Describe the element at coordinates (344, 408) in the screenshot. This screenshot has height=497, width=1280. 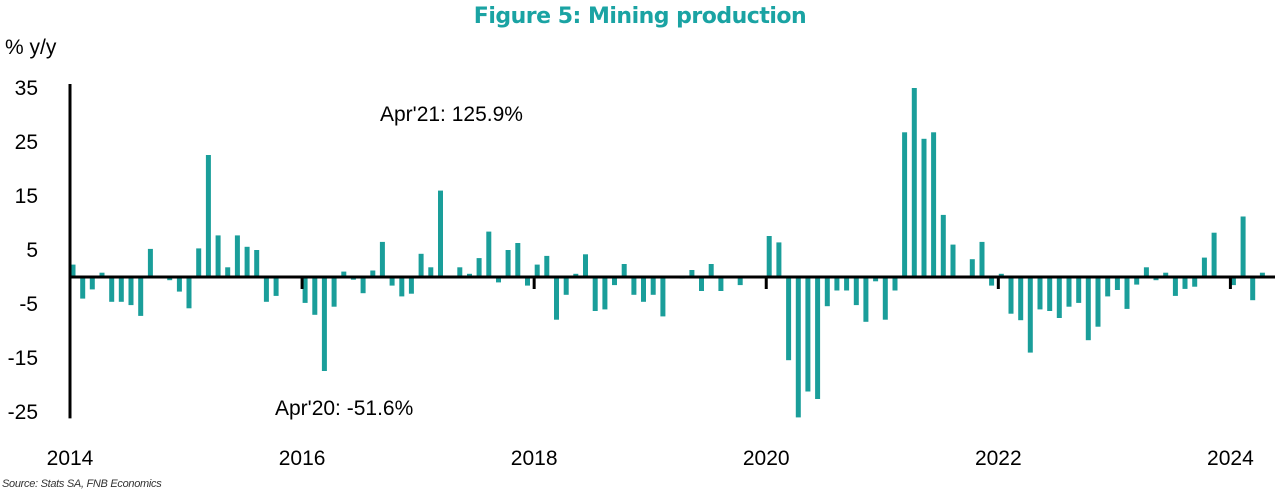
I see `annotation-label: Apr'20: -51.6%` at that location.